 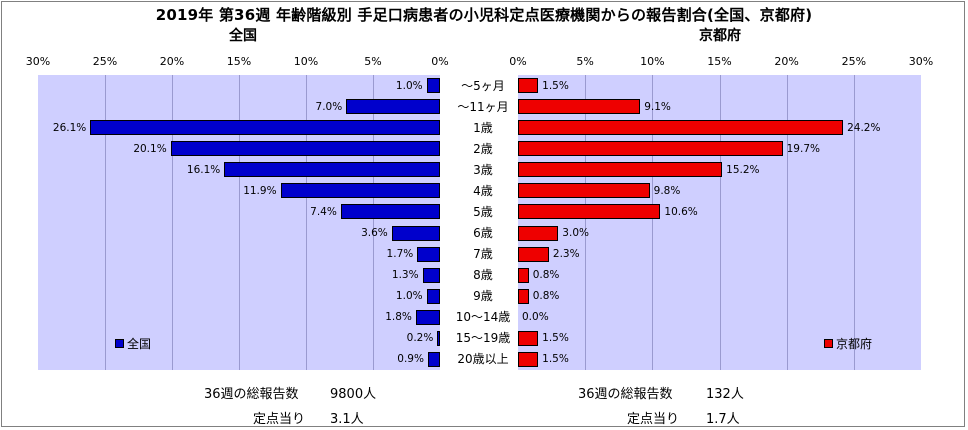 I want to click on national-value-label: 7.4%, so click(x=323, y=211).